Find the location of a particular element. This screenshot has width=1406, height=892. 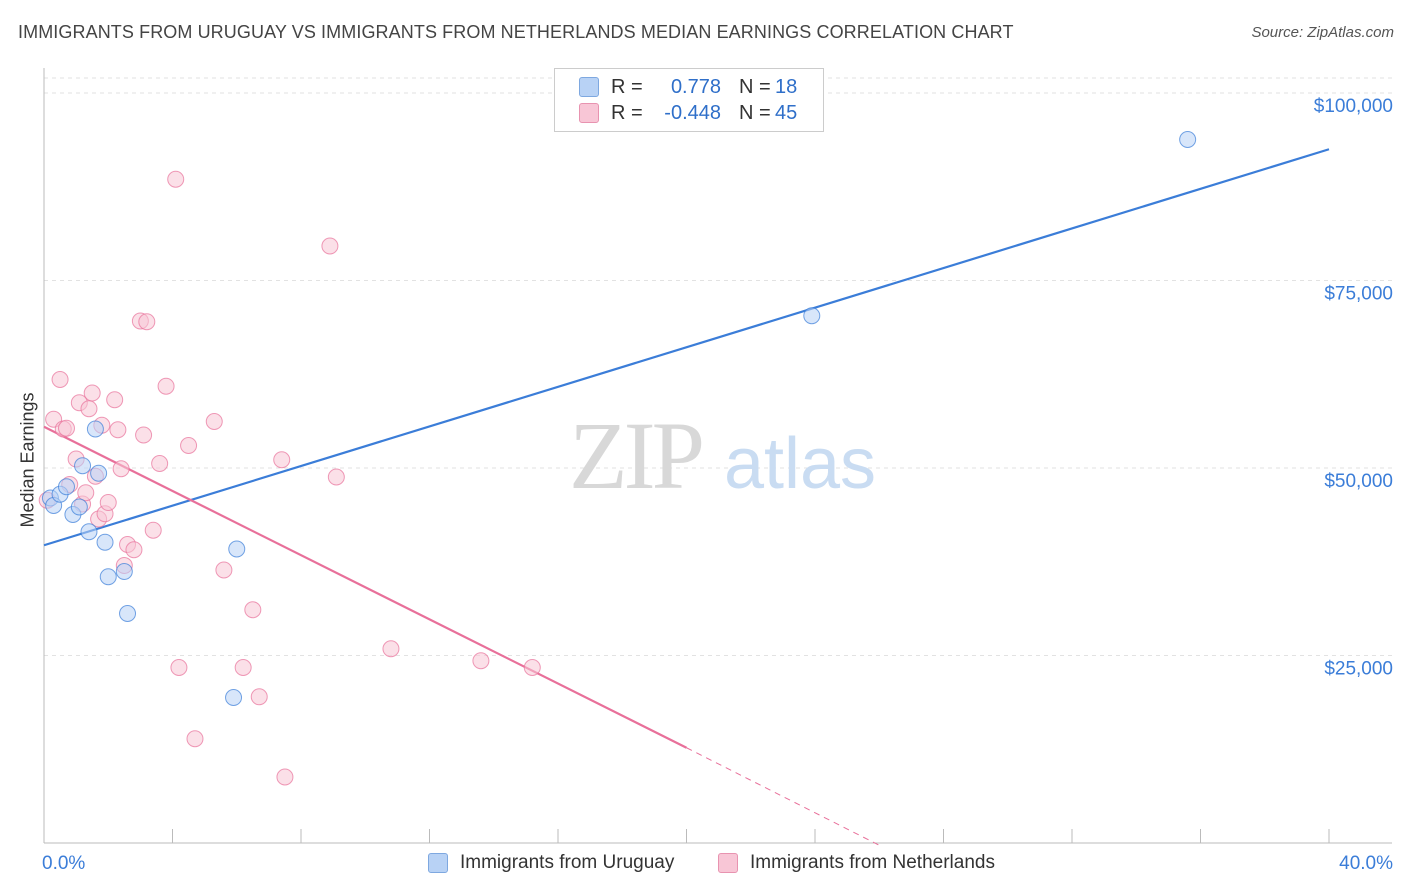

legend-swatch-netherlands is located at coordinates (589, 113).